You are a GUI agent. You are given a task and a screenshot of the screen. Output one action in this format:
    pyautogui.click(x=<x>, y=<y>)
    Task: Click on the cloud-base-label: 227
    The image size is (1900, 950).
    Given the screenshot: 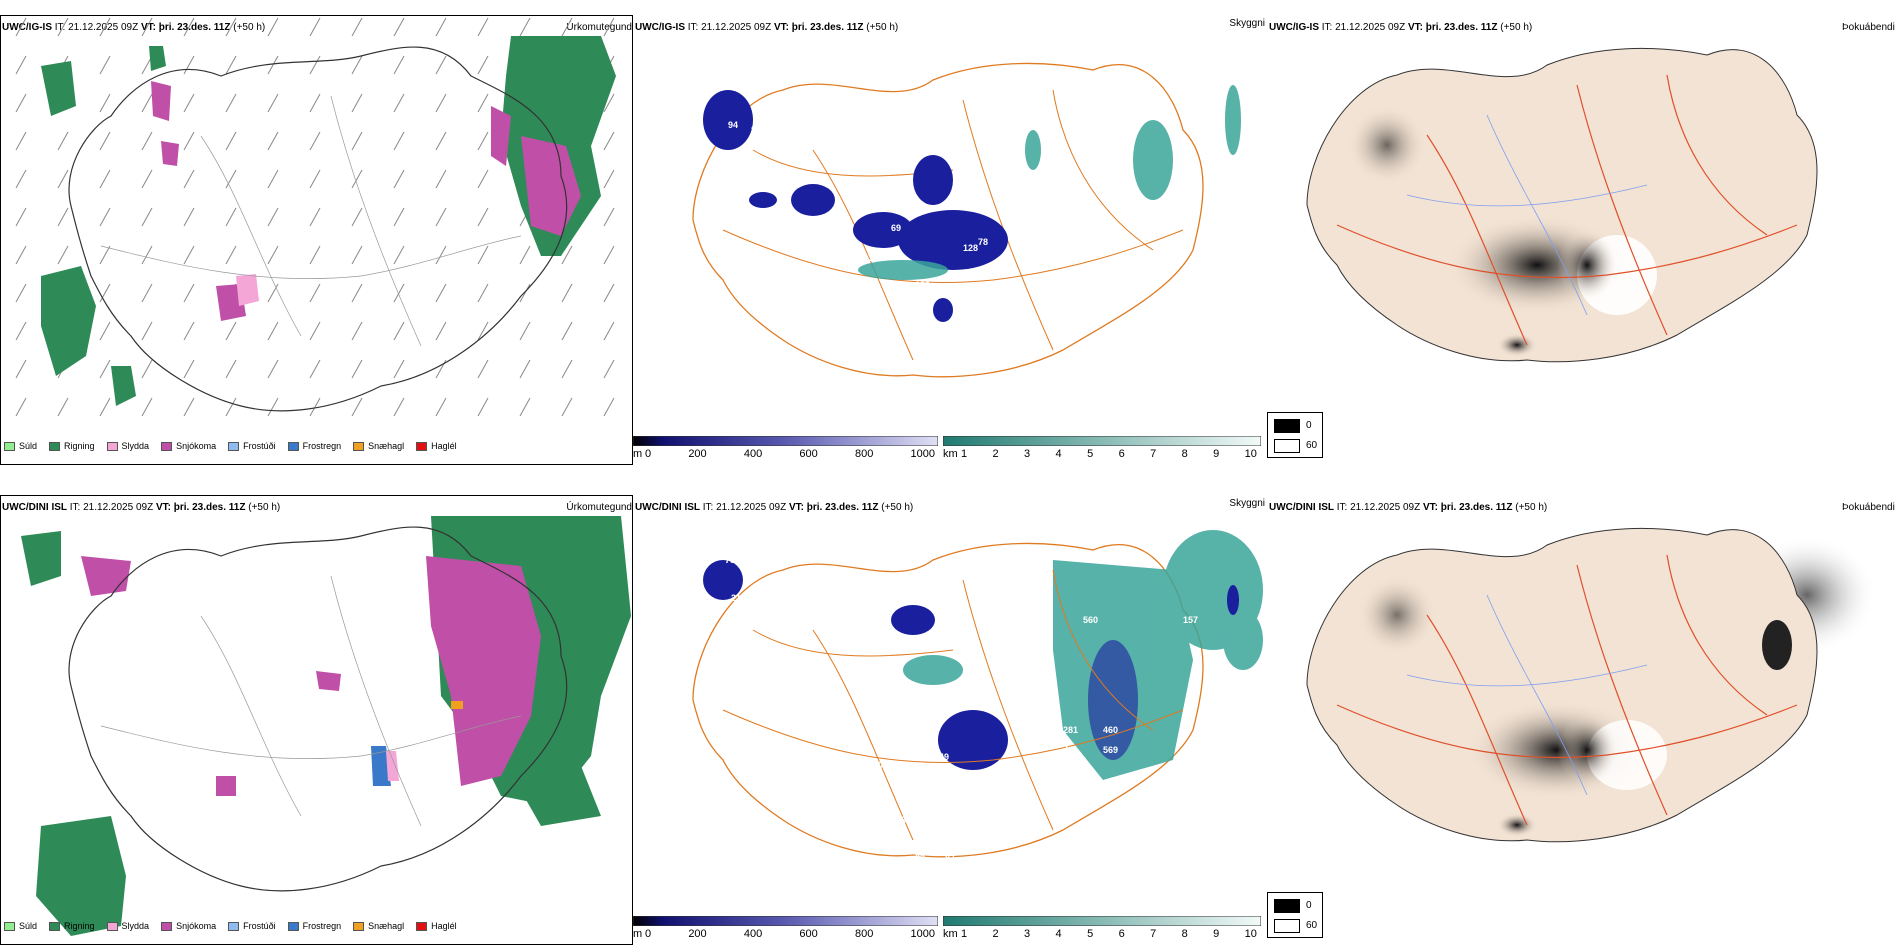 What is the action you would take?
    pyautogui.click(x=979, y=303)
    